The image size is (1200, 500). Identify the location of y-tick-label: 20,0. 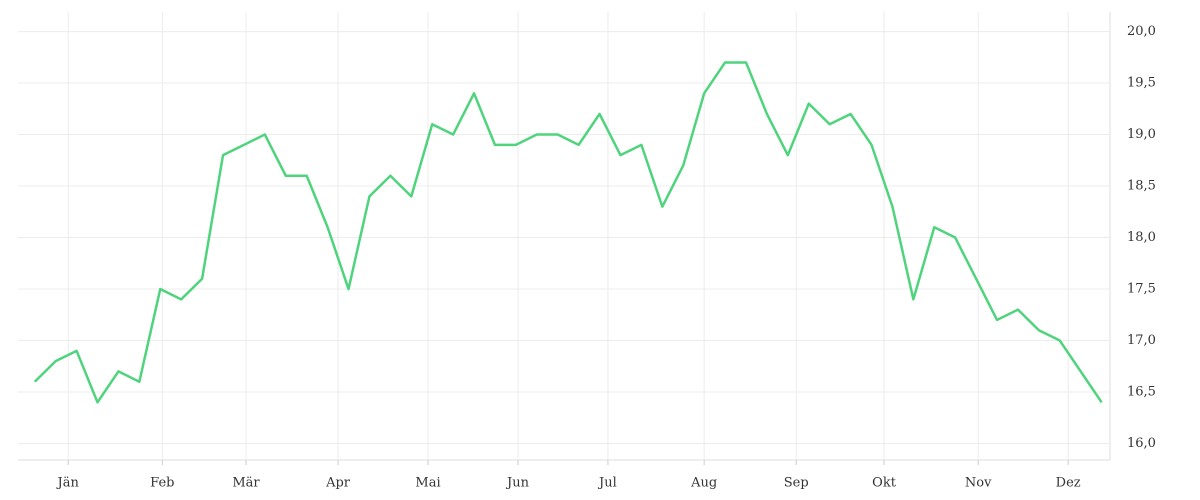
(1141, 31).